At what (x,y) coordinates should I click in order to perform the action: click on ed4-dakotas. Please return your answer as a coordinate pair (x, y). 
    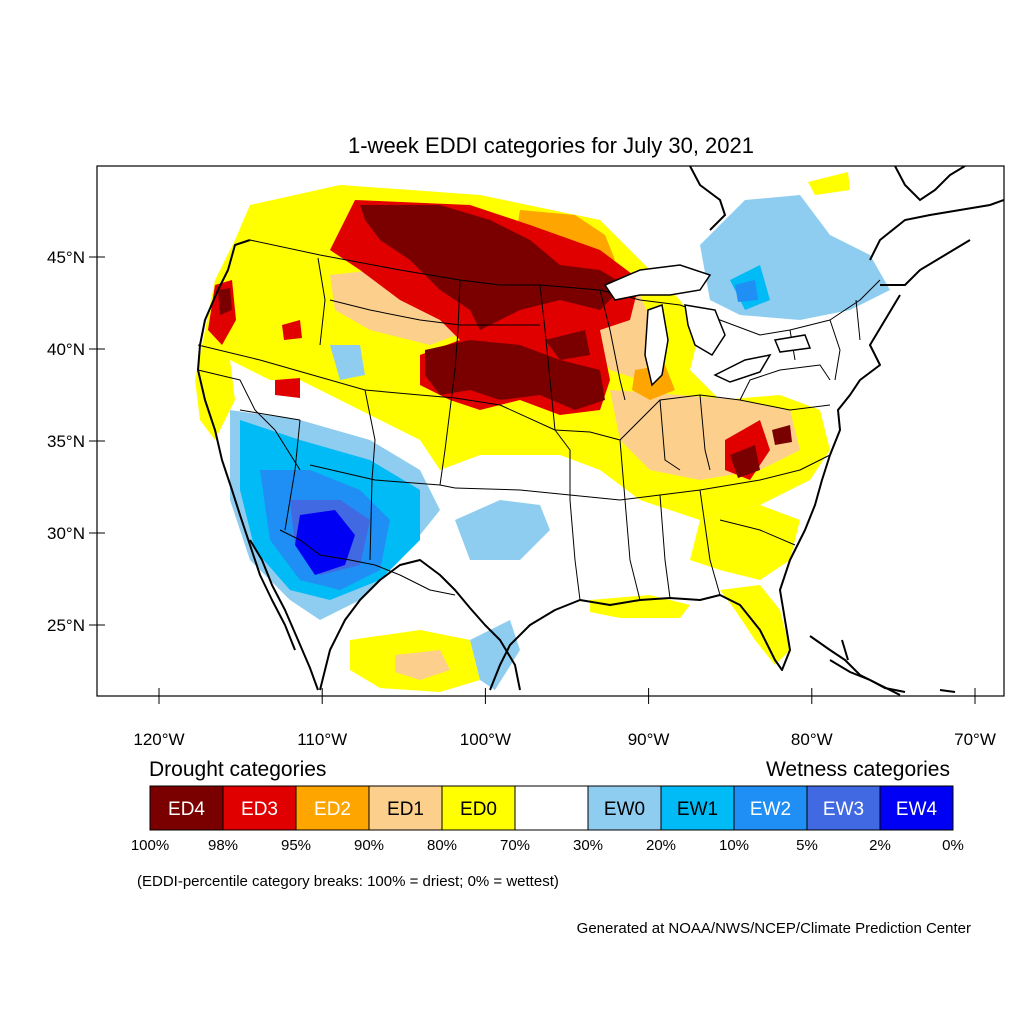
    Looking at the image, I should click on (492, 267).